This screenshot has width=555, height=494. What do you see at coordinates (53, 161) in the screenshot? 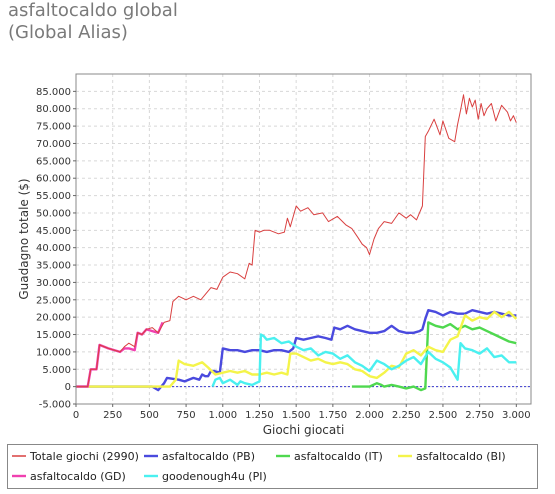
I see `y-tick-label: 65.000` at bounding box center [53, 161].